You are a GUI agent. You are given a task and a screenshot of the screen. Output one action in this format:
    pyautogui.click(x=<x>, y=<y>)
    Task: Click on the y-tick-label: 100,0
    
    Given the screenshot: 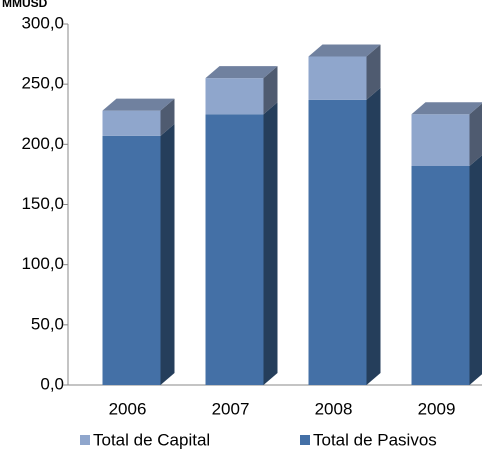 What is the action you would take?
    pyautogui.click(x=42, y=263)
    